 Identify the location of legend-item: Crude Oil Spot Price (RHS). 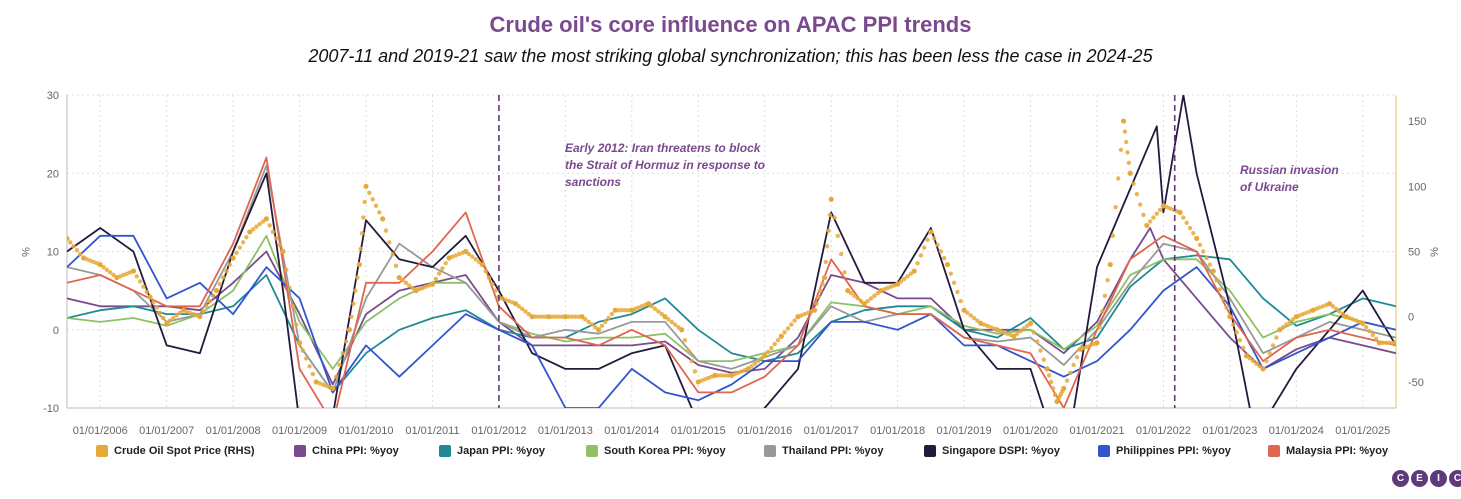
(175, 451).